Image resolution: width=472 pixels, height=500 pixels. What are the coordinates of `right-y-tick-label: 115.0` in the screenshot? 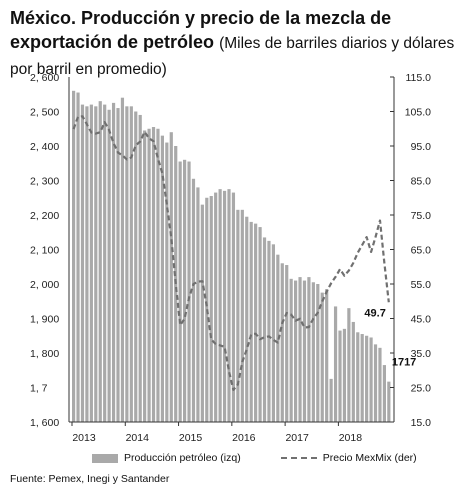 It's located at (419, 78).